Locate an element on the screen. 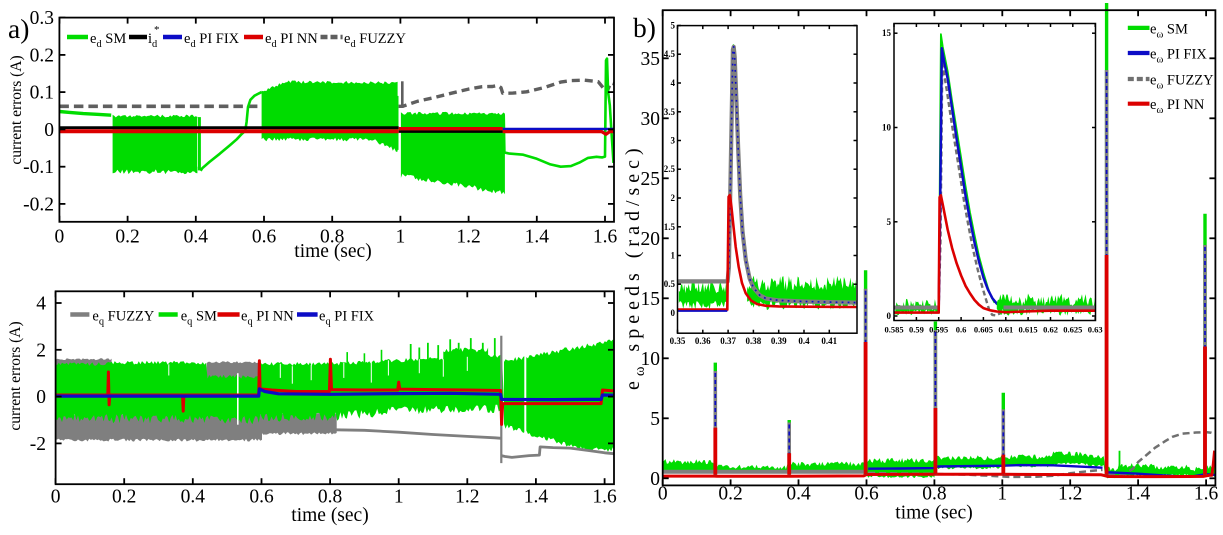 This screenshot has width=1223, height=535. svg-text: eω PI FIX is located at coordinates (1178, 56).